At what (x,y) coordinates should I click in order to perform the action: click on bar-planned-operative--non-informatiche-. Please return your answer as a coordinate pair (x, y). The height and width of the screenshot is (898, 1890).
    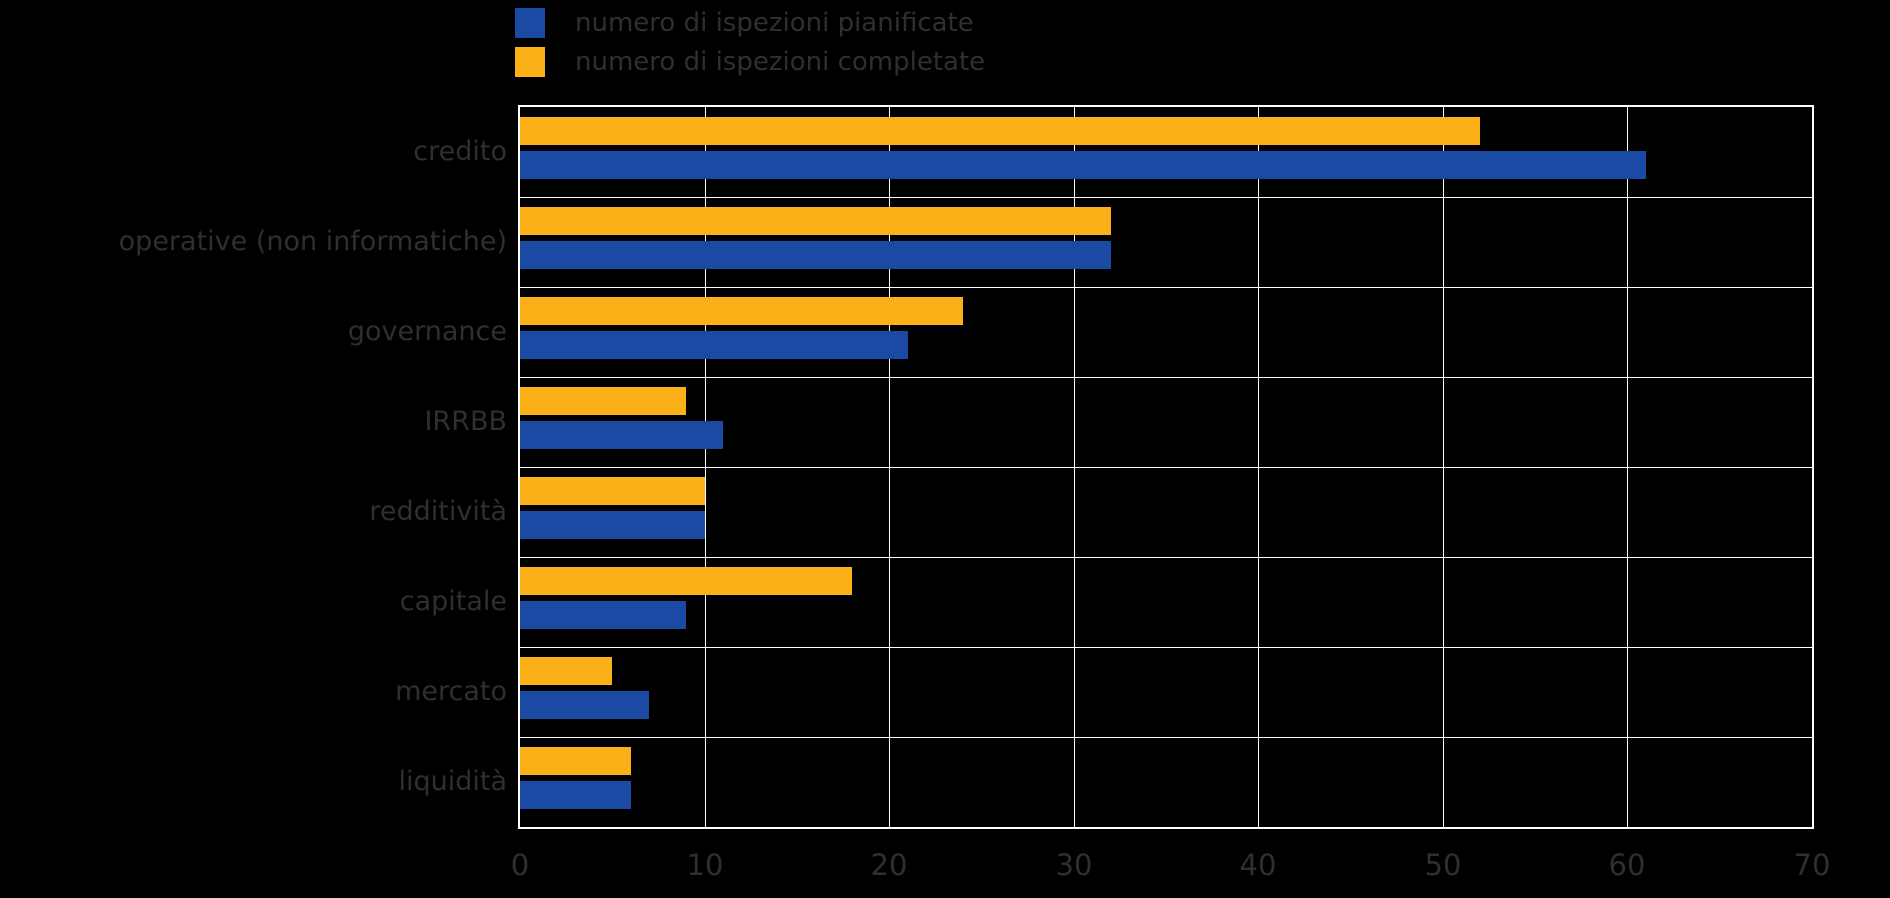
    Looking at the image, I should click on (815, 255).